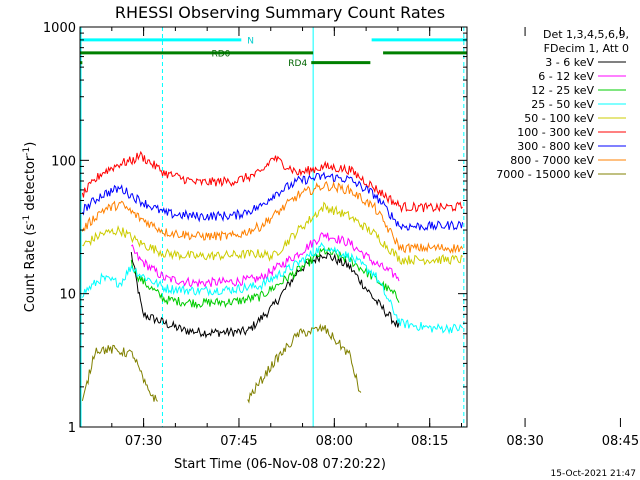 The width and height of the screenshot is (640, 480). I want to click on y-label-exp-2: -1, so click(27, 151).